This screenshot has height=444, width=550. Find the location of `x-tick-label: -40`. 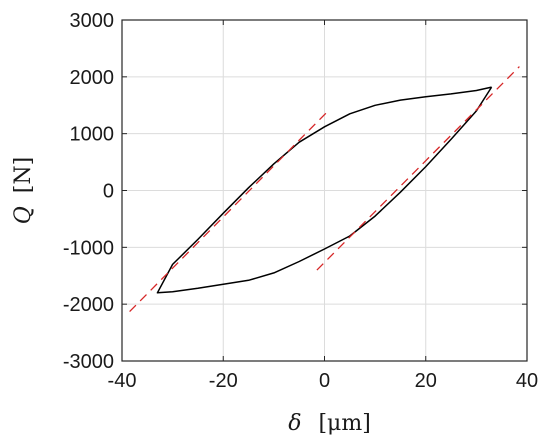

x-tick-label: -40 is located at coordinates (122, 381).